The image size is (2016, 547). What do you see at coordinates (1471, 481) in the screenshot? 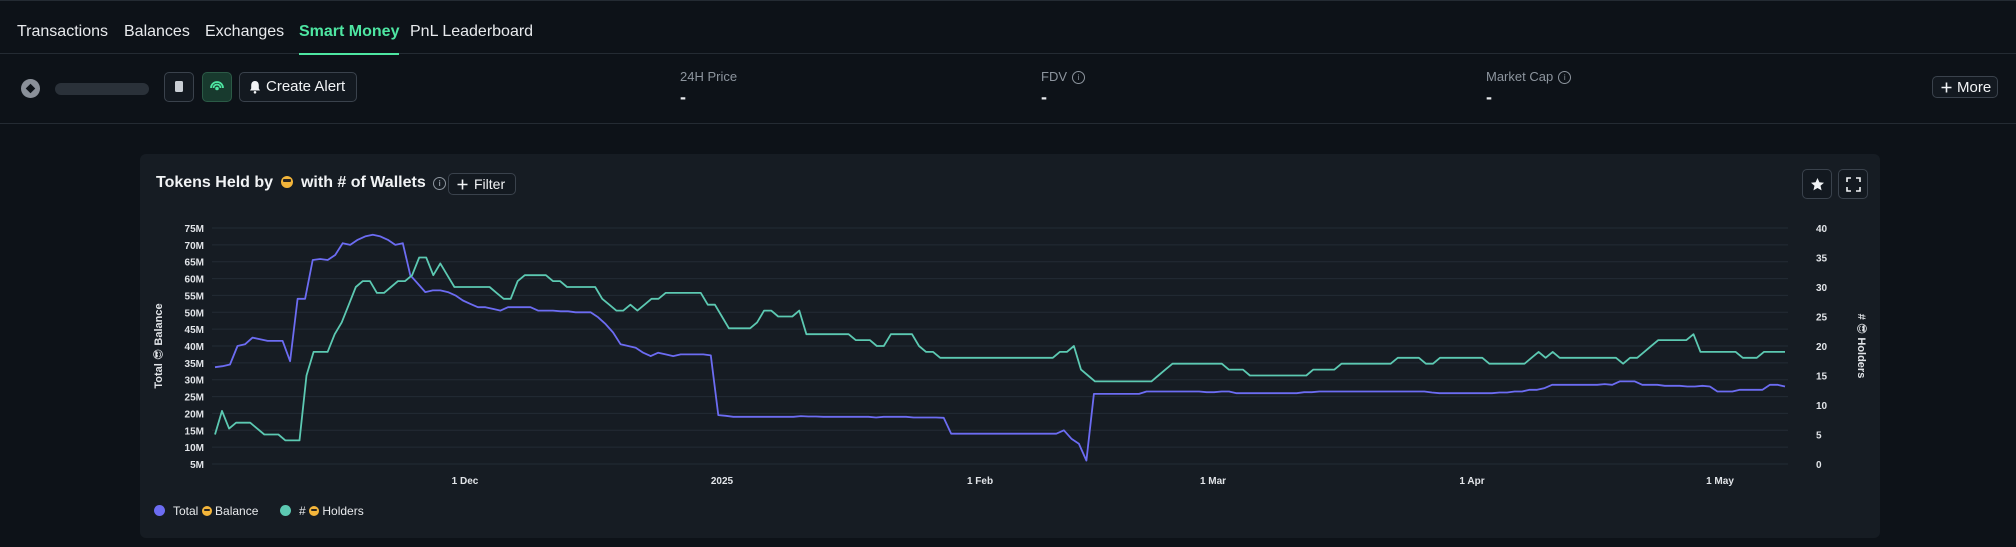
I see `x-tick-label: 1 Apr` at bounding box center [1471, 481].